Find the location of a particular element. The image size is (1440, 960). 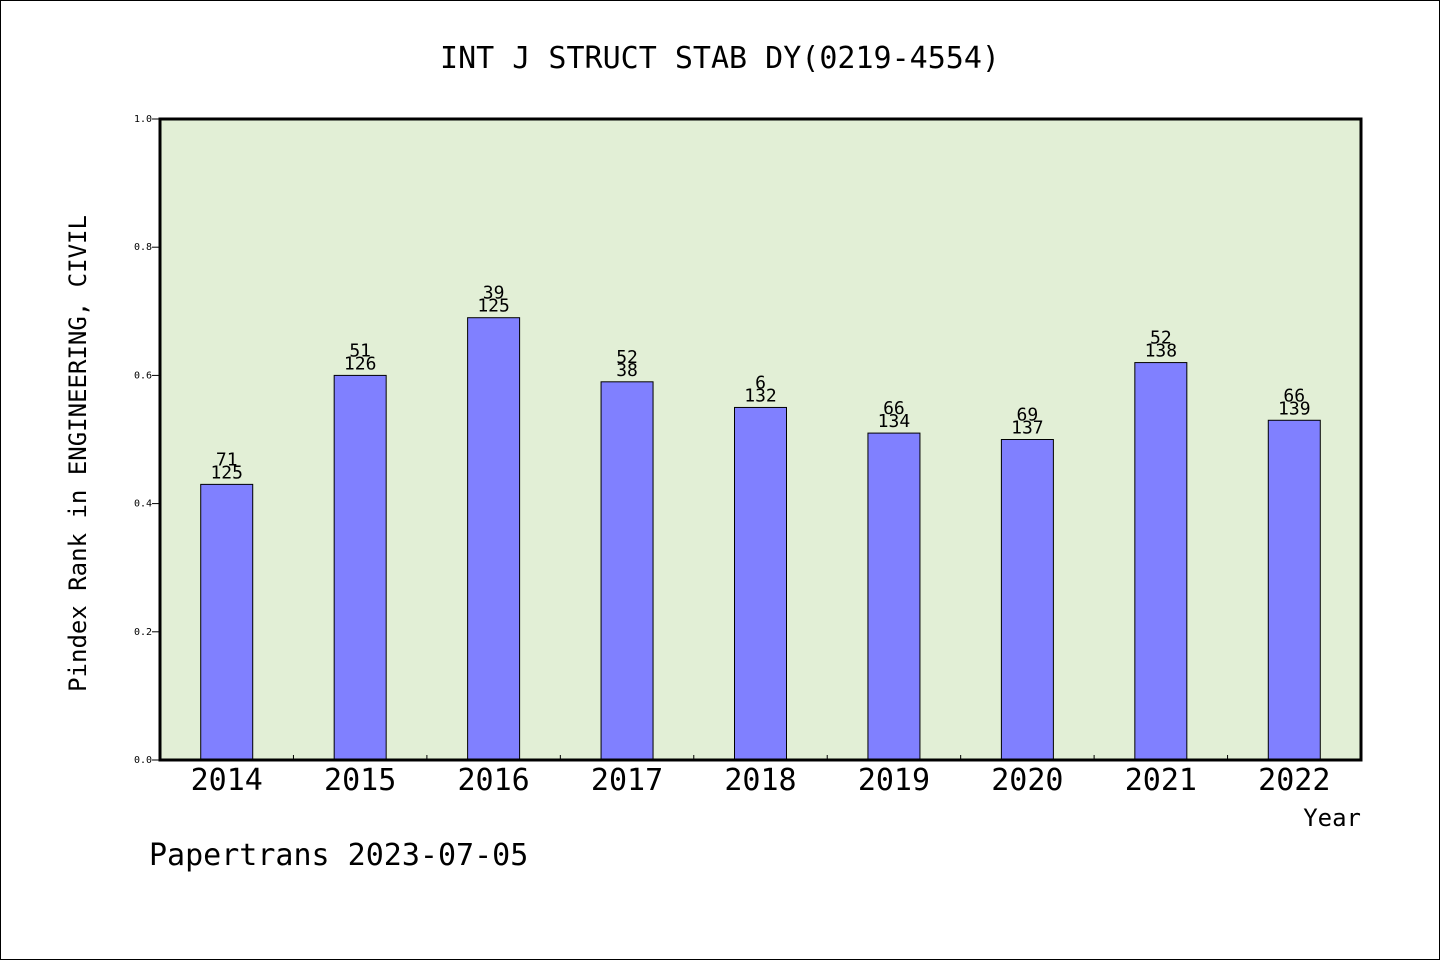

footer-text: Papertrans 2023-07-05 is located at coordinates (338, 855).